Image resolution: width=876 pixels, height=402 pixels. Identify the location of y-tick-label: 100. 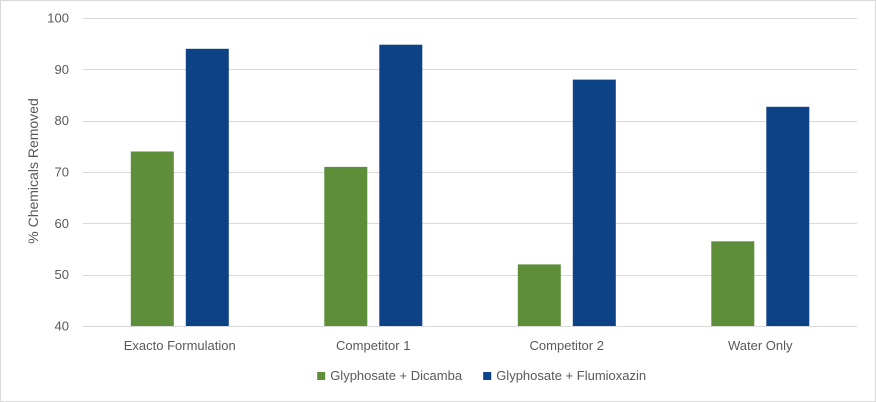
(58, 18).